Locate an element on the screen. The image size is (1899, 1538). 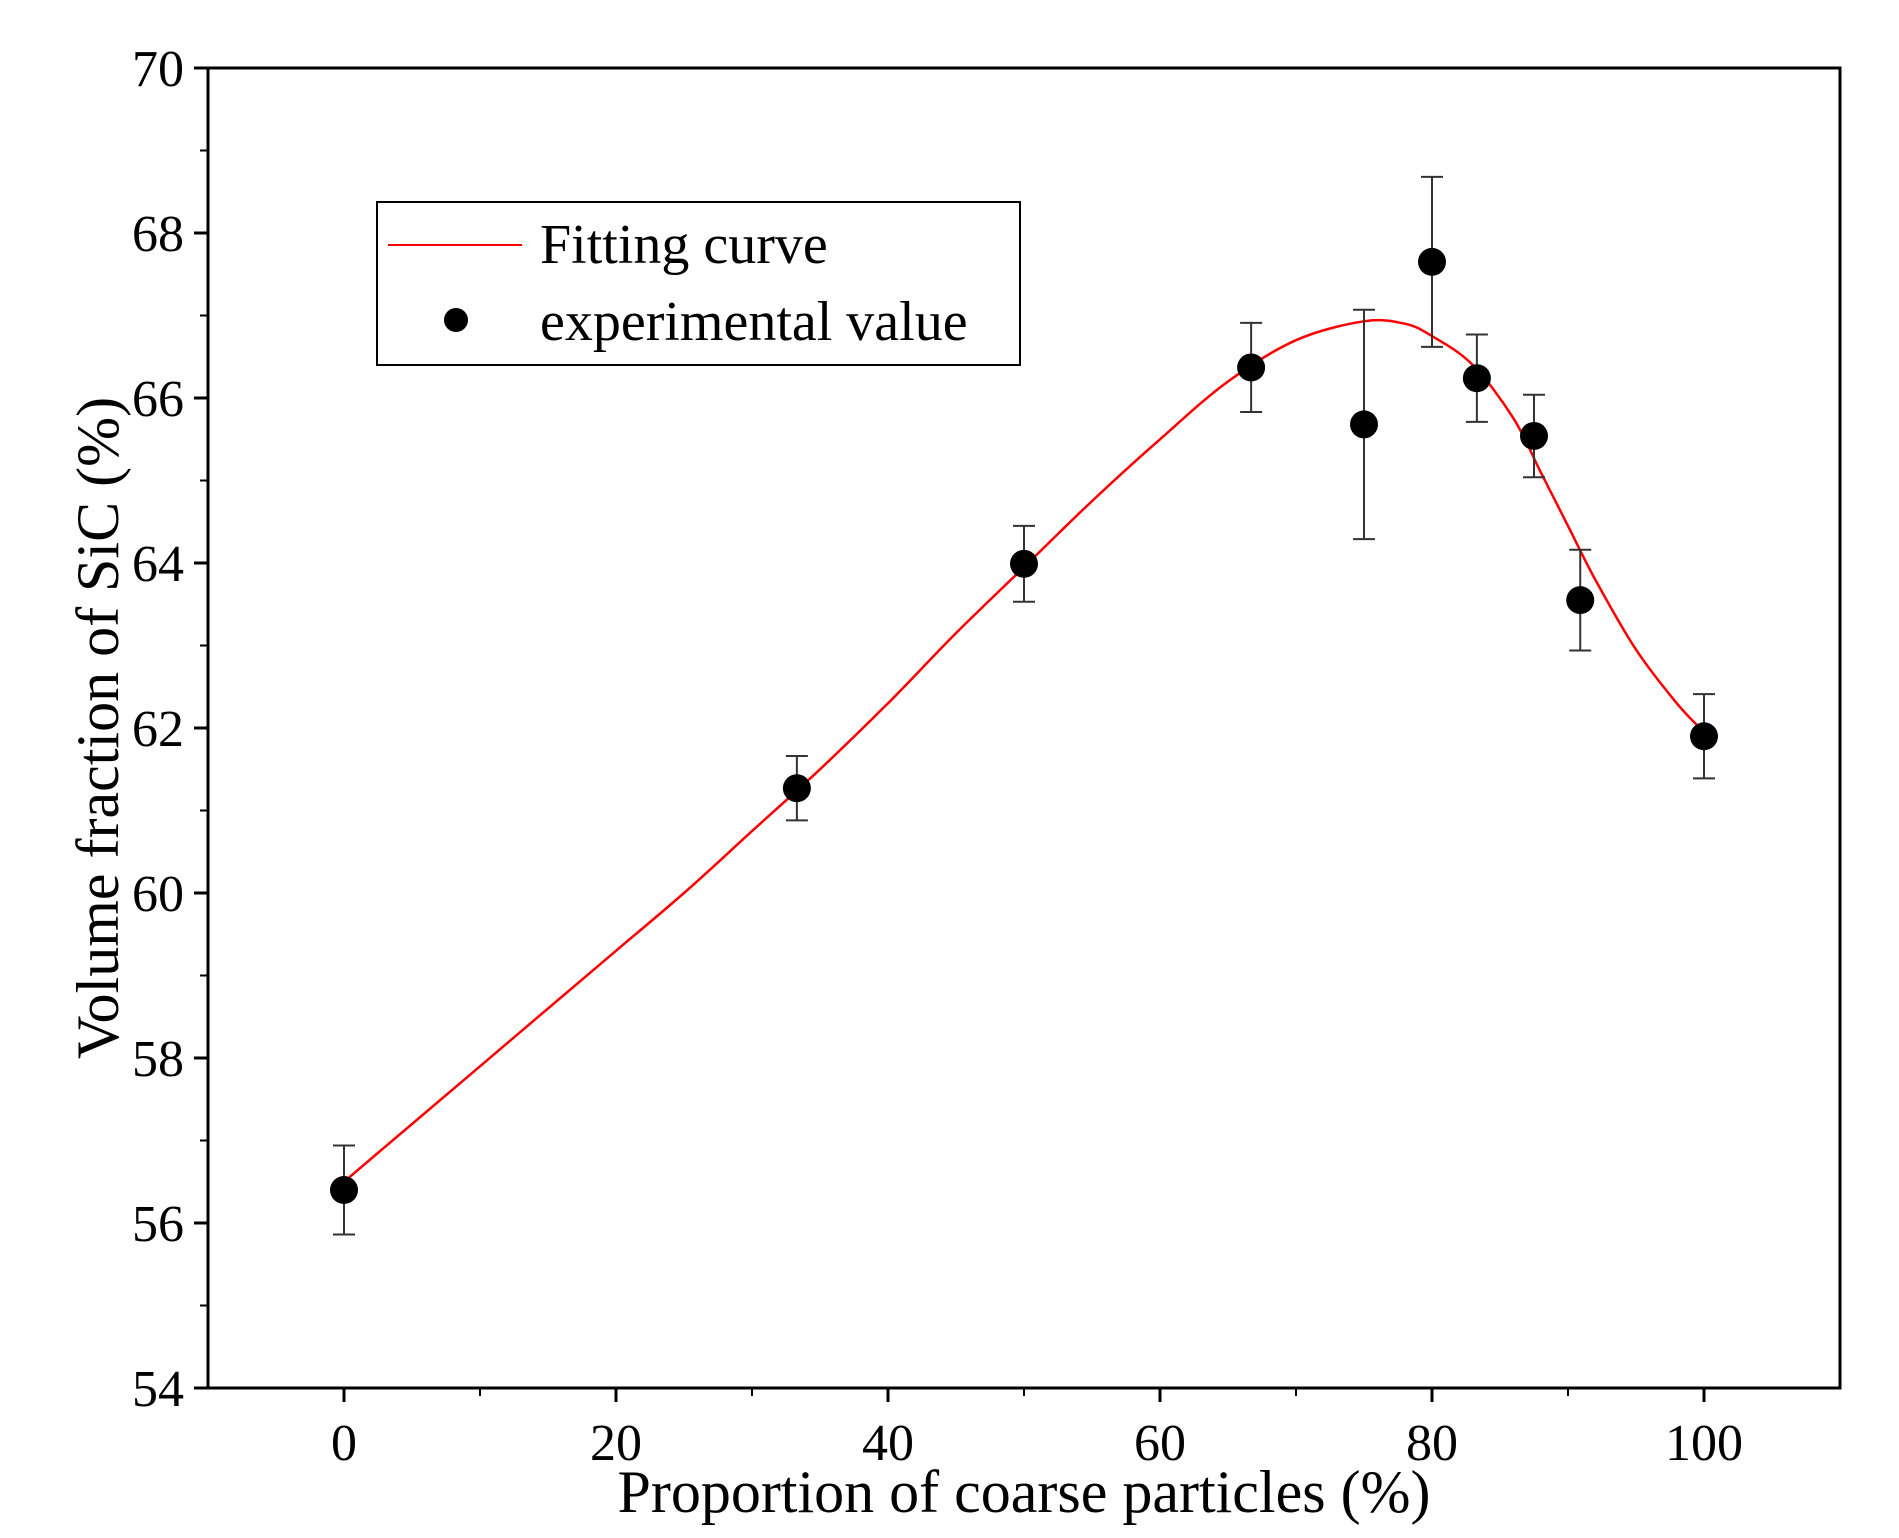
x-axis-label: Proportion of coarse particles (%) is located at coordinates (1023, 1492).